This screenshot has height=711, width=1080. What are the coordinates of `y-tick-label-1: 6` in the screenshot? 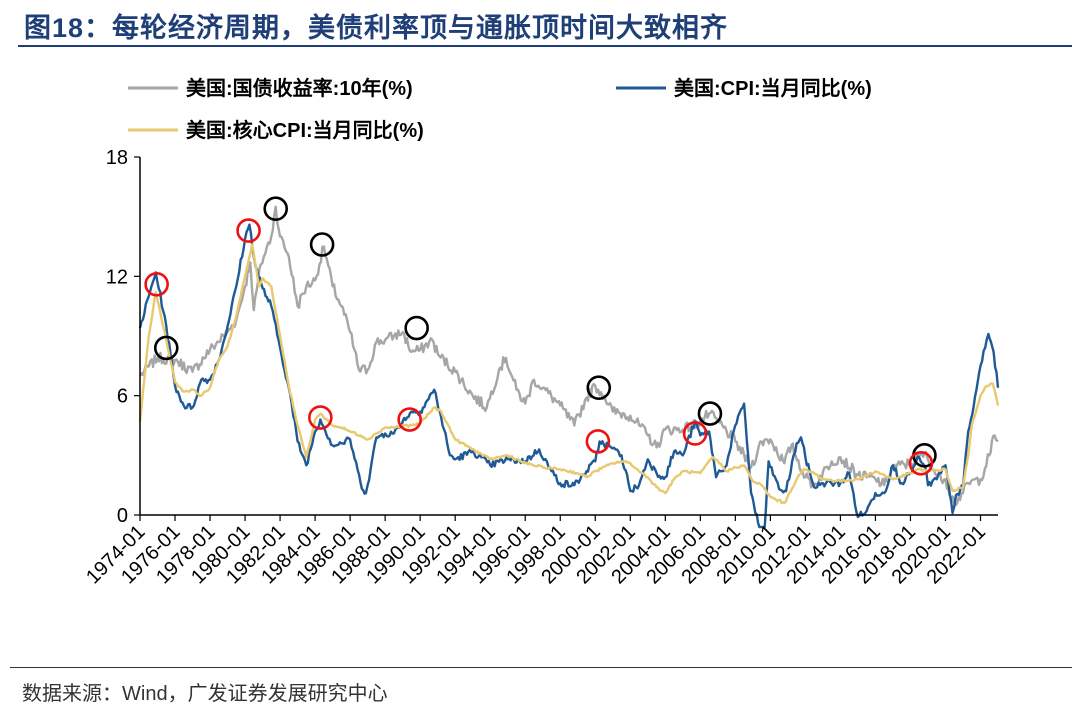 It's located at (122, 397).